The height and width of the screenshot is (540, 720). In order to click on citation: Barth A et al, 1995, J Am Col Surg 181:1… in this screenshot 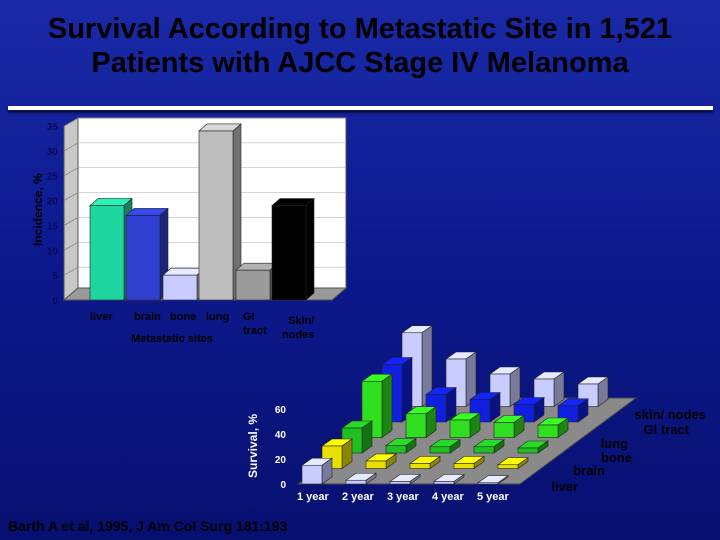, I will do `click(148, 526)`.